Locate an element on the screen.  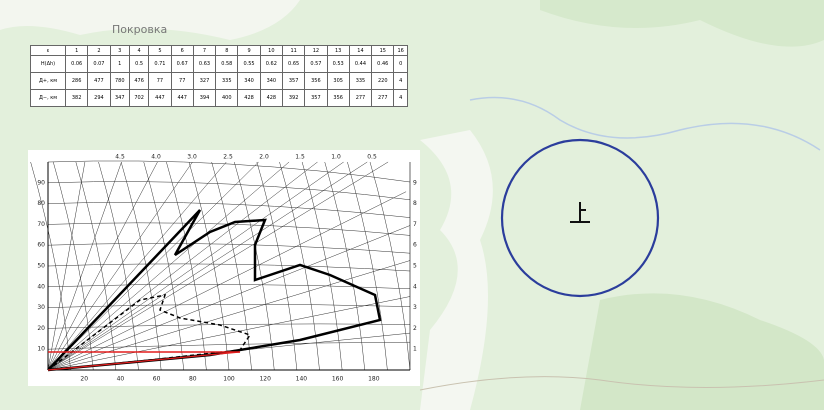
right-label: 2 is located at coordinates (415, 328).